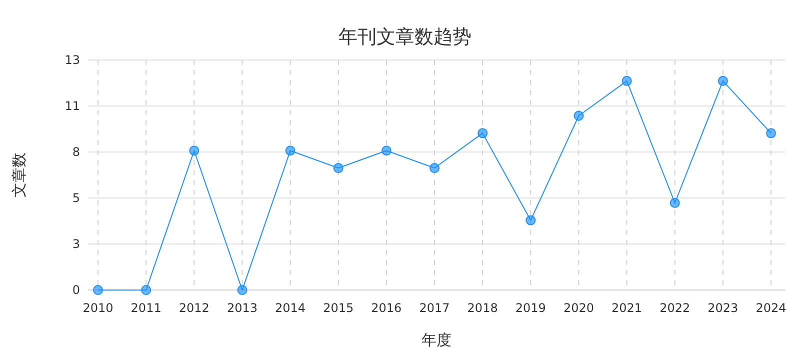 The image size is (810, 360). Describe the element at coordinates (76, 290) in the screenshot. I see `y-tick-label: 0` at that location.